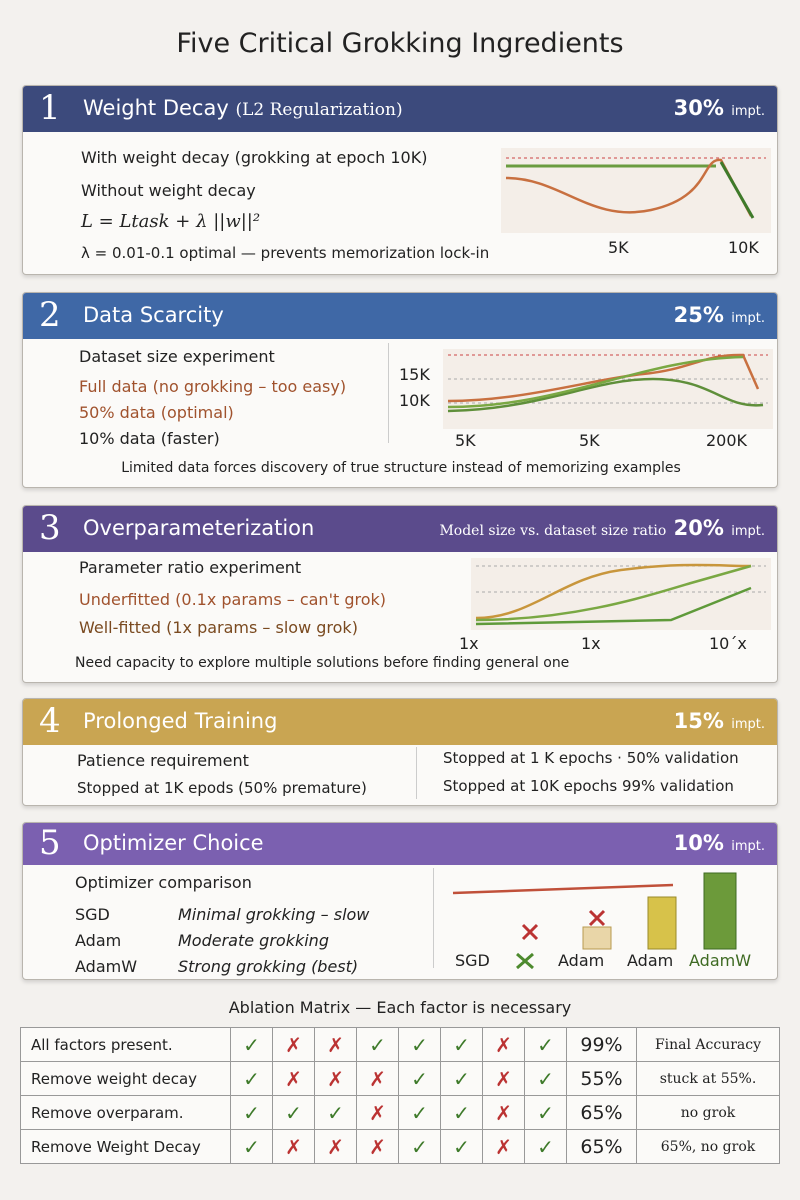 This screenshot has height=1200, width=800. Describe the element at coordinates (601, 1078) in the screenshot. I see `row-value: 55%` at that location.